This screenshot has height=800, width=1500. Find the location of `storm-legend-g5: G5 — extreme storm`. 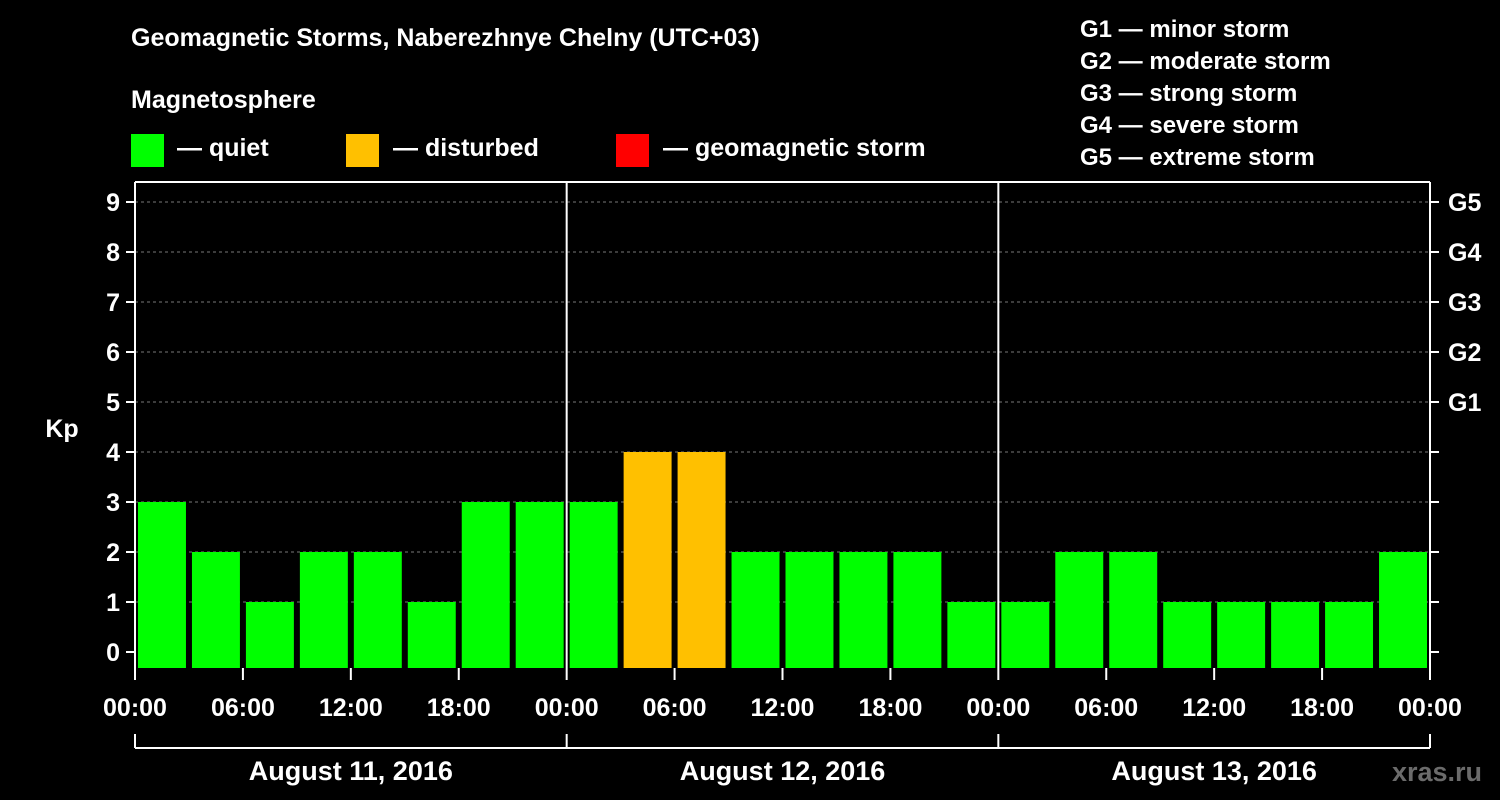

storm-legend-g5: G5 — extreme storm is located at coordinates (1197, 157).